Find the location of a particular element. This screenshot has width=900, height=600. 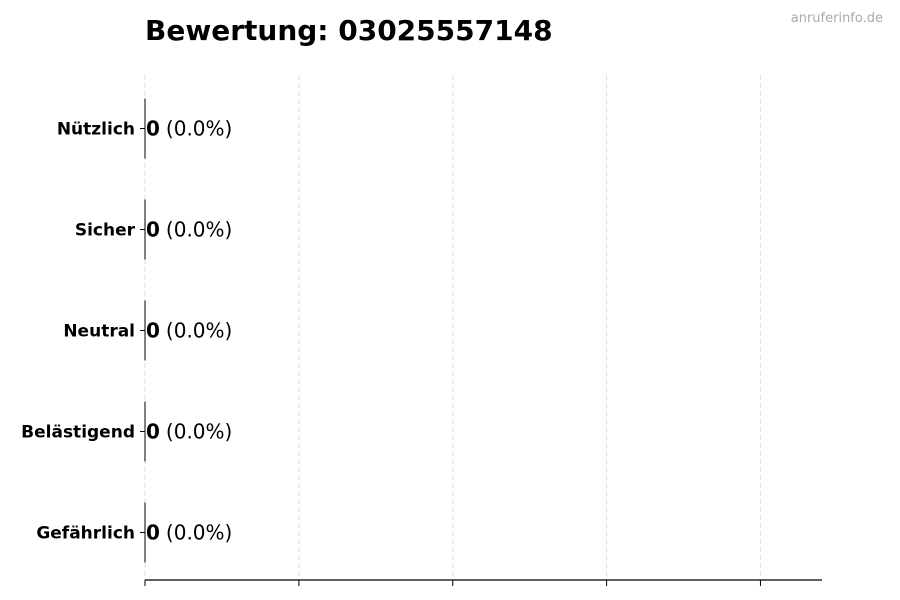

bars: 0 (0.0%)0 (0.0%)0 (0.0%)0 (0.0%)0 (0.0%) is located at coordinates (188, 330).